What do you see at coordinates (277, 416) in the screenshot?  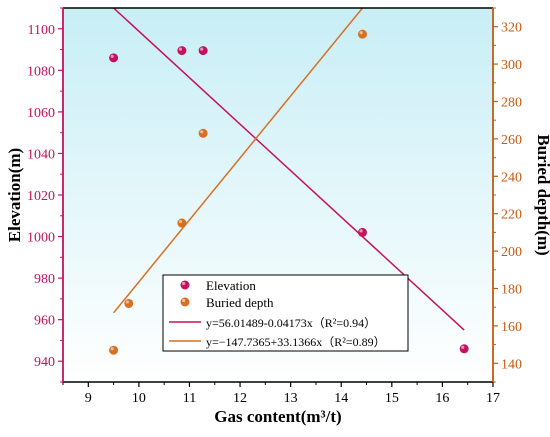 I see `x-axis-title: Gas content(m³/t)` at bounding box center [277, 416].